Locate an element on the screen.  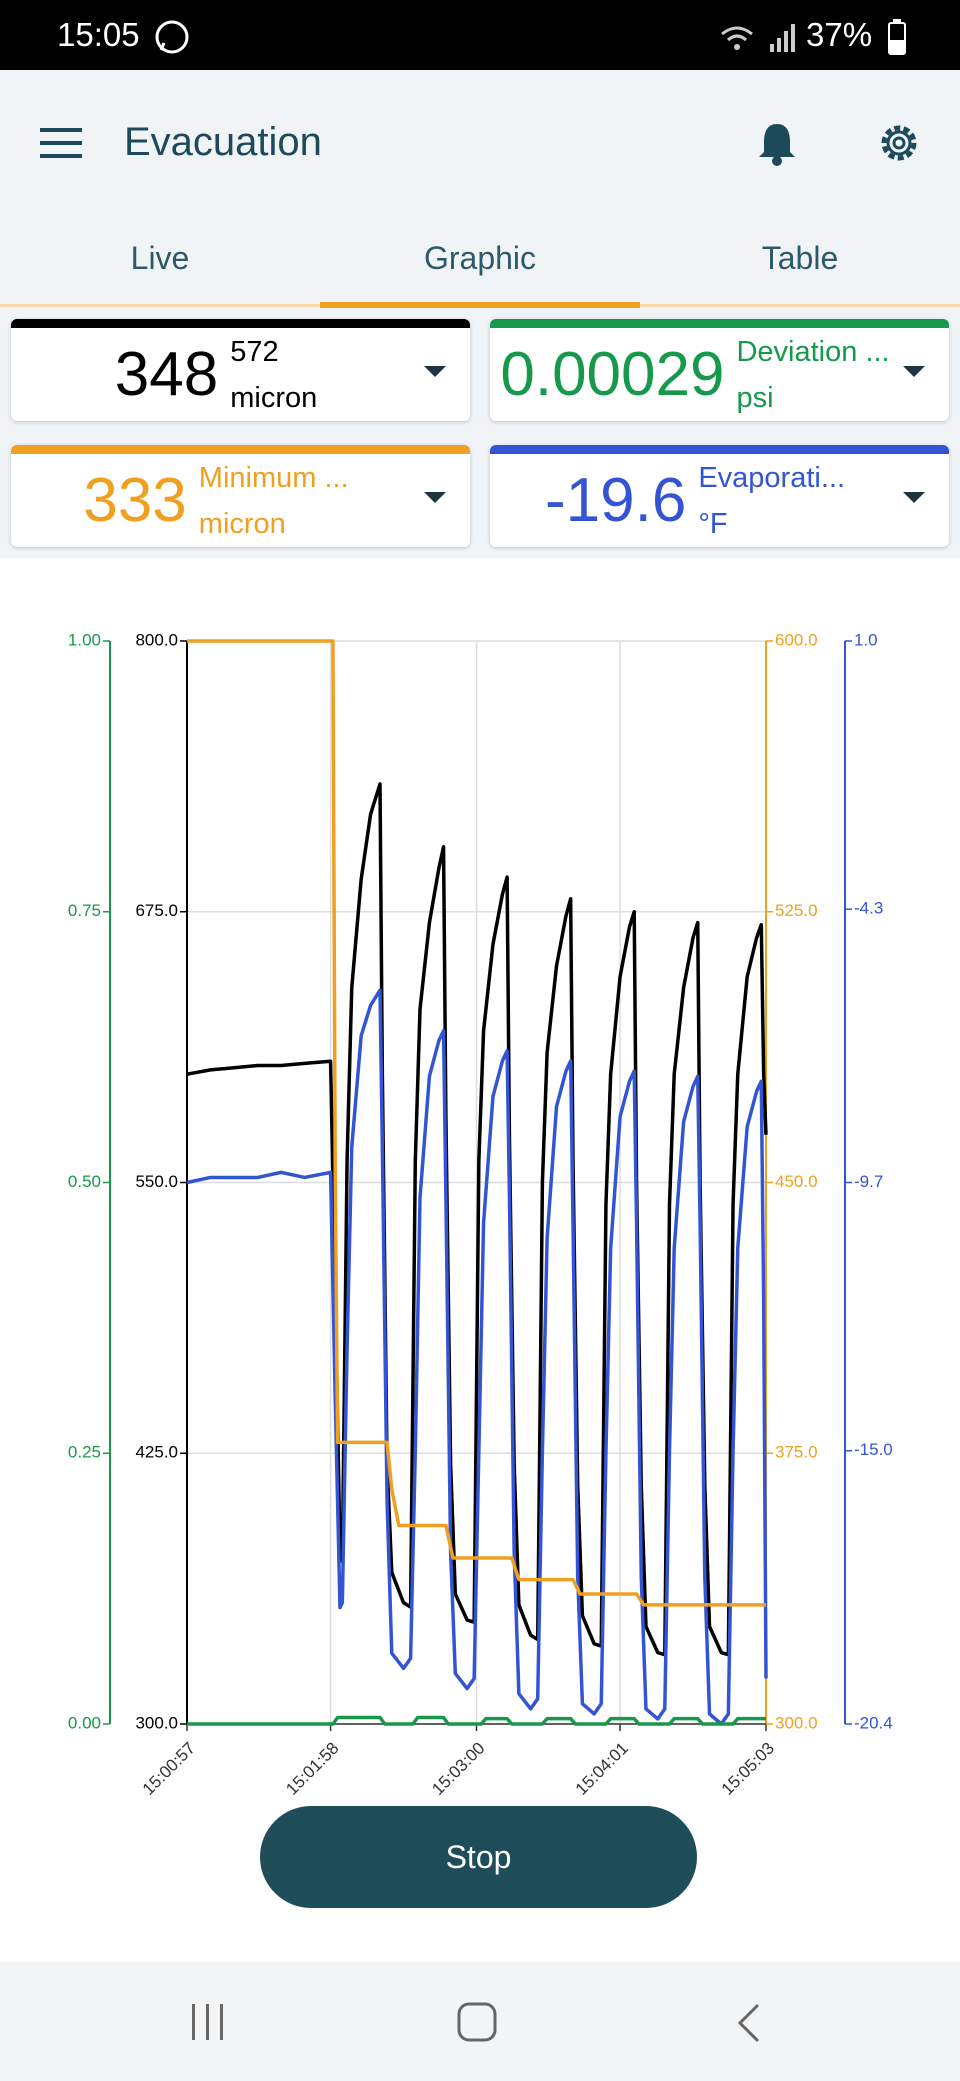
clock: 15:05 is located at coordinates (98, 34).